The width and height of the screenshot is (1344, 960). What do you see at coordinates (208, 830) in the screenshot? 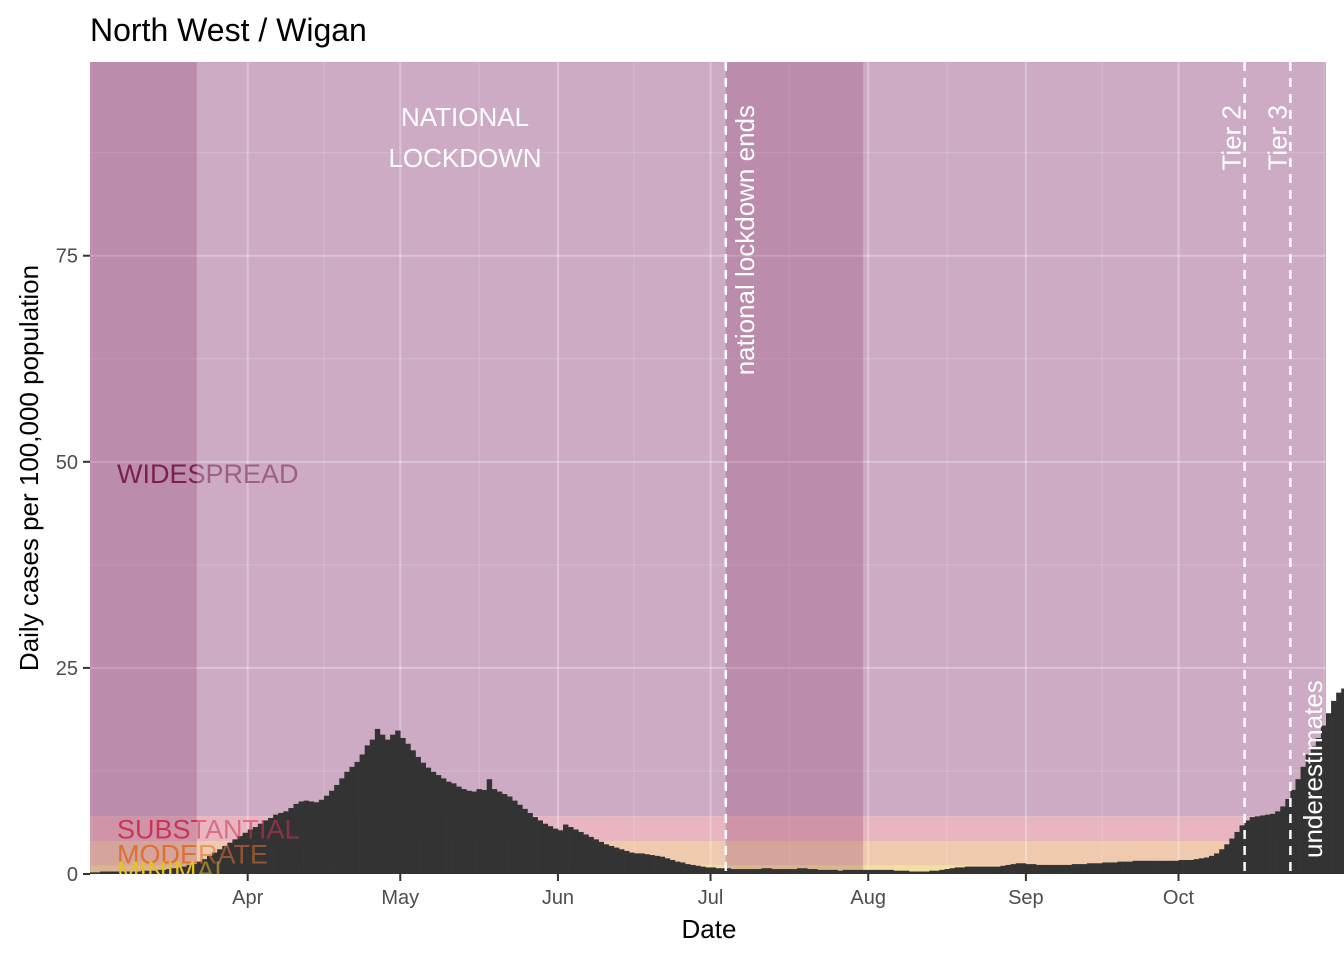
I see `band-label-substantial-faded: SUBSTANTIAL` at bounding box center [208, 830].